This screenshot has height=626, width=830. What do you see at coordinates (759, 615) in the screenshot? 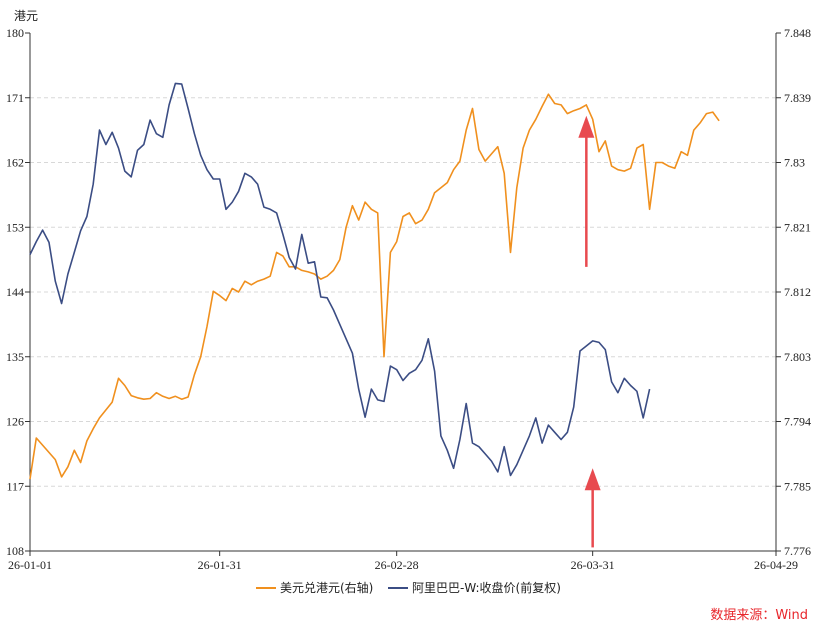
I see `source-note: 数据来源：Wind` at bounding box center [759, 615].